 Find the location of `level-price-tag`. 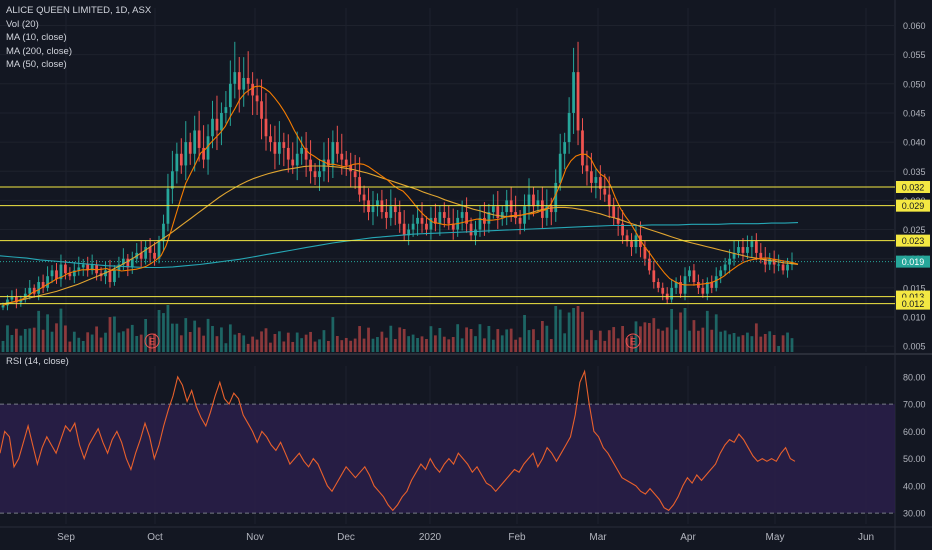

level-price-tag is located at coordinates (913, 240).